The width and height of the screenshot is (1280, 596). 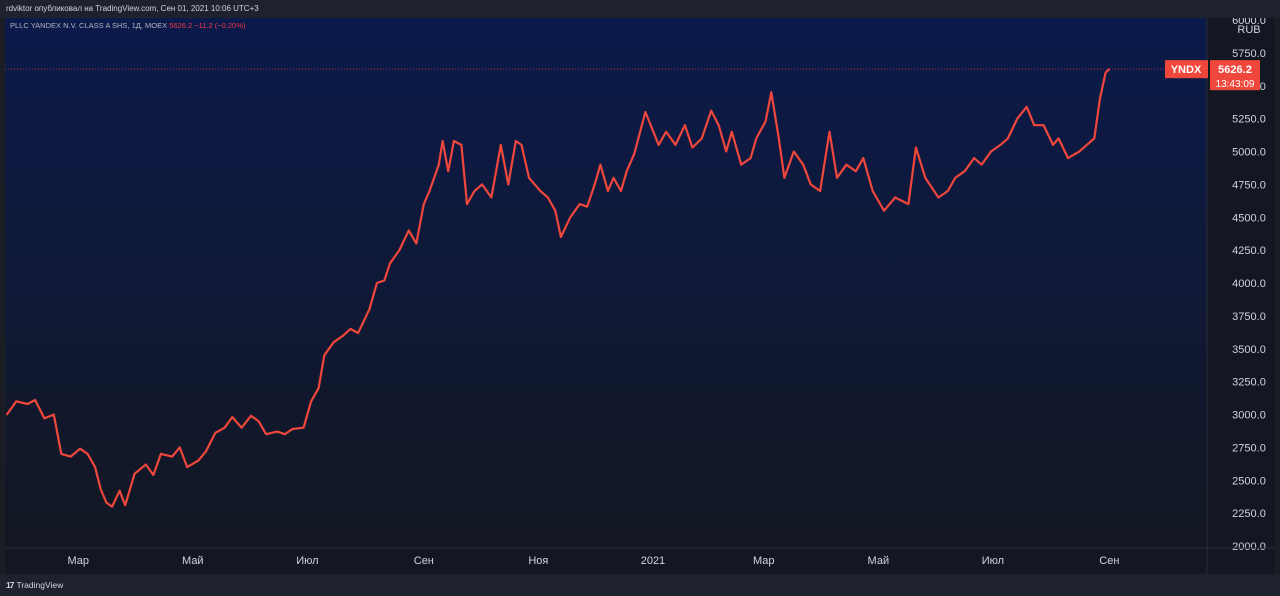 I want to click on y-tick-label: 5250.0, so click(x=1249, y=120).